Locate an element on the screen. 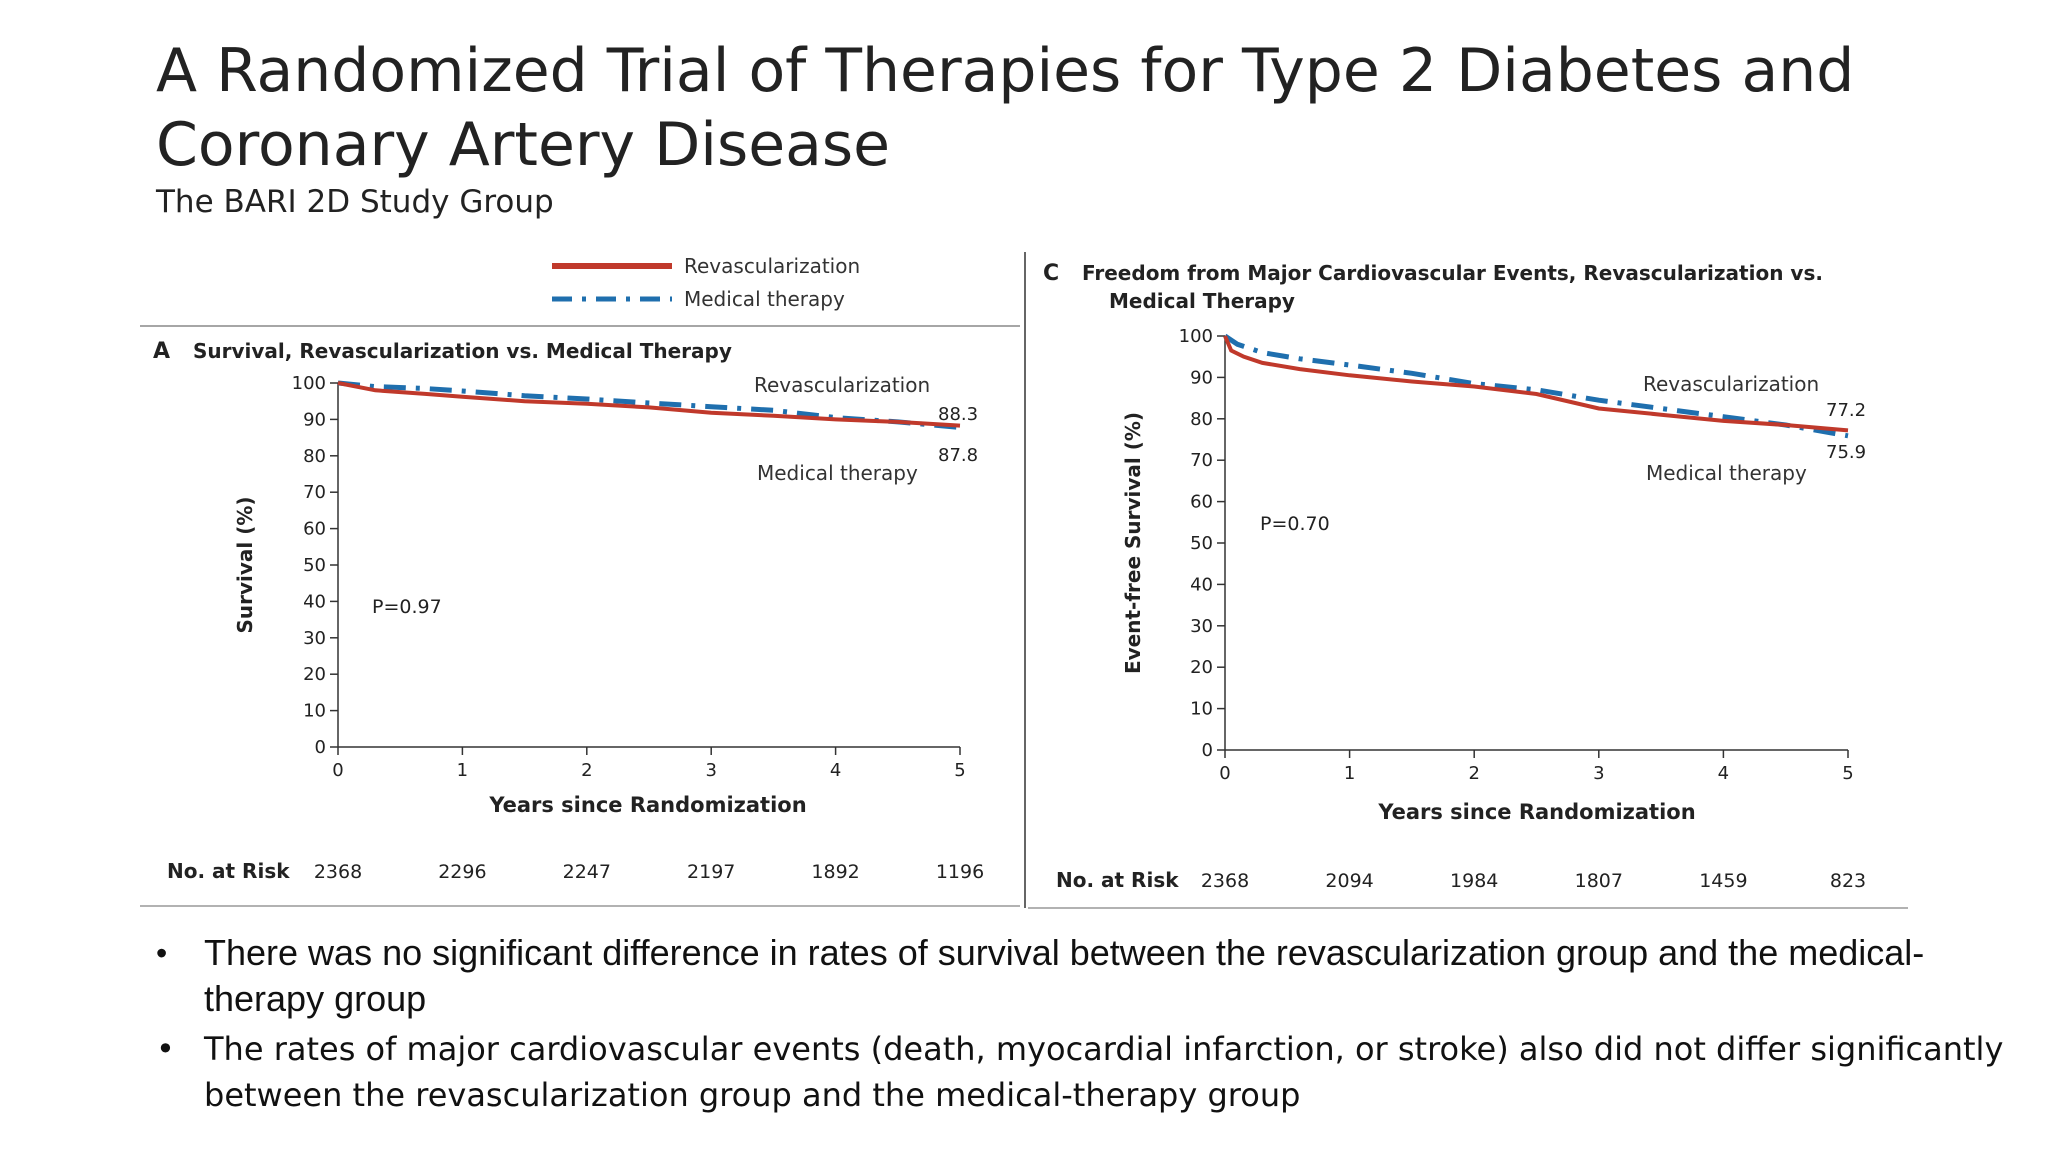 The width and height of the screenshot is (2048, 1152). panel-c-medical-curve-label: Medical therapy is located at coordinates (1726, 473).